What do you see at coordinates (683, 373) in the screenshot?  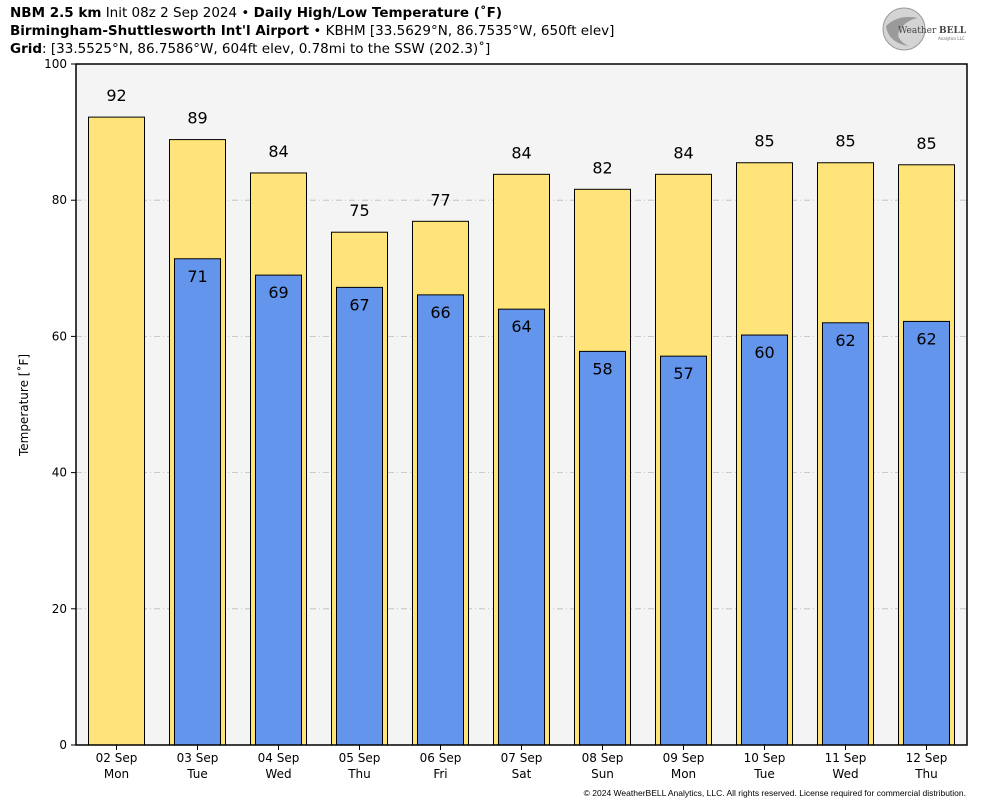 I see `low-value-label: 57` at bounding box center [683, 373].